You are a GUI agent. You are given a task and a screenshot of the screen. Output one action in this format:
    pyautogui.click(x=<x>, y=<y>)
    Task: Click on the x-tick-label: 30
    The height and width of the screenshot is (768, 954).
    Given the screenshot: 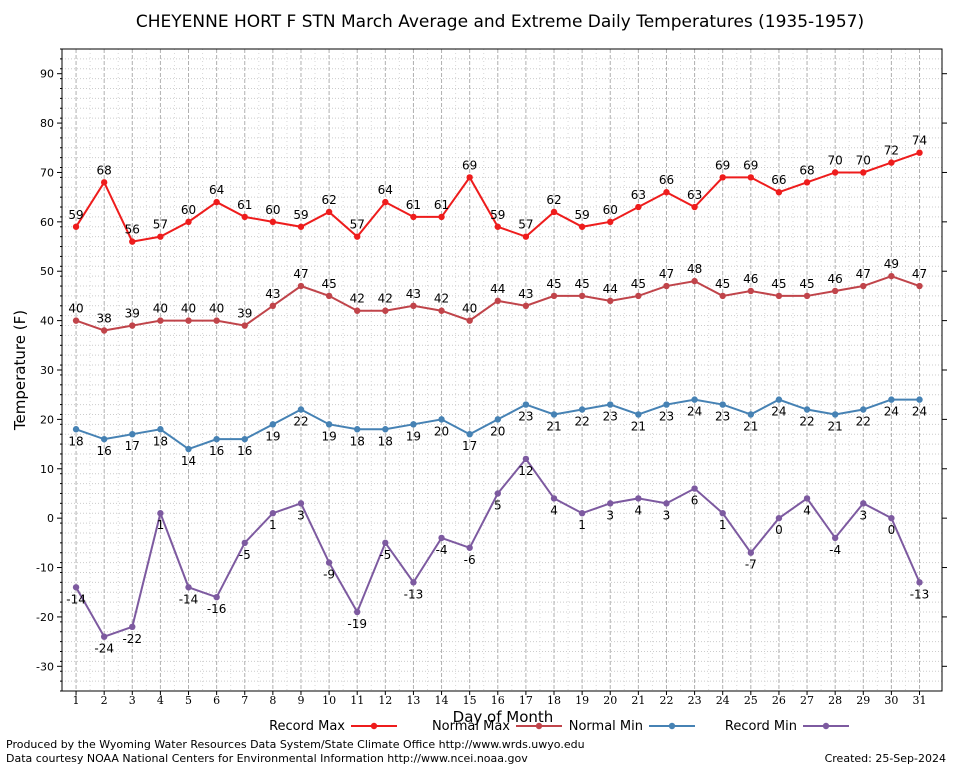 What is the action you would take?
    pyautogui.click(x=891, y=700)
    